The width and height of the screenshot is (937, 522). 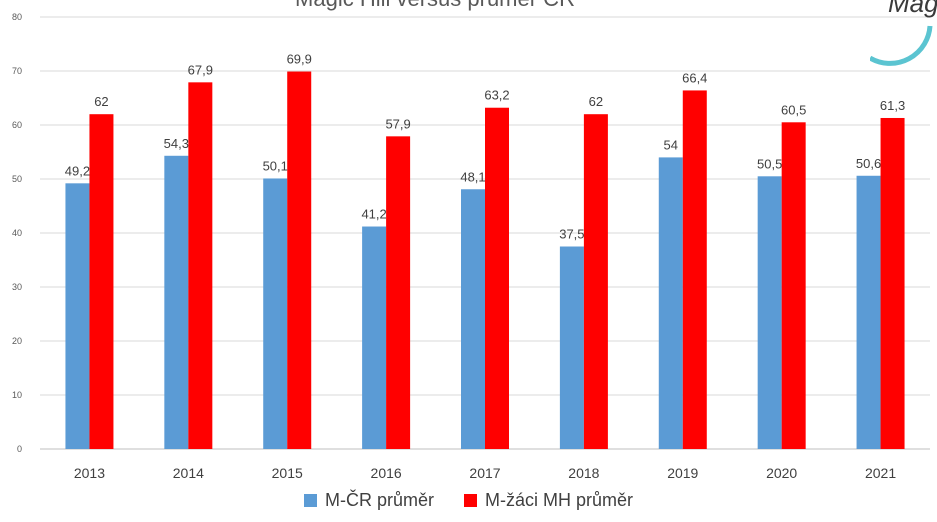 What do you see at coordinates (496, 95) in the screenshot?
I see `data-label: 63,2` at bounding box center [496, 95].